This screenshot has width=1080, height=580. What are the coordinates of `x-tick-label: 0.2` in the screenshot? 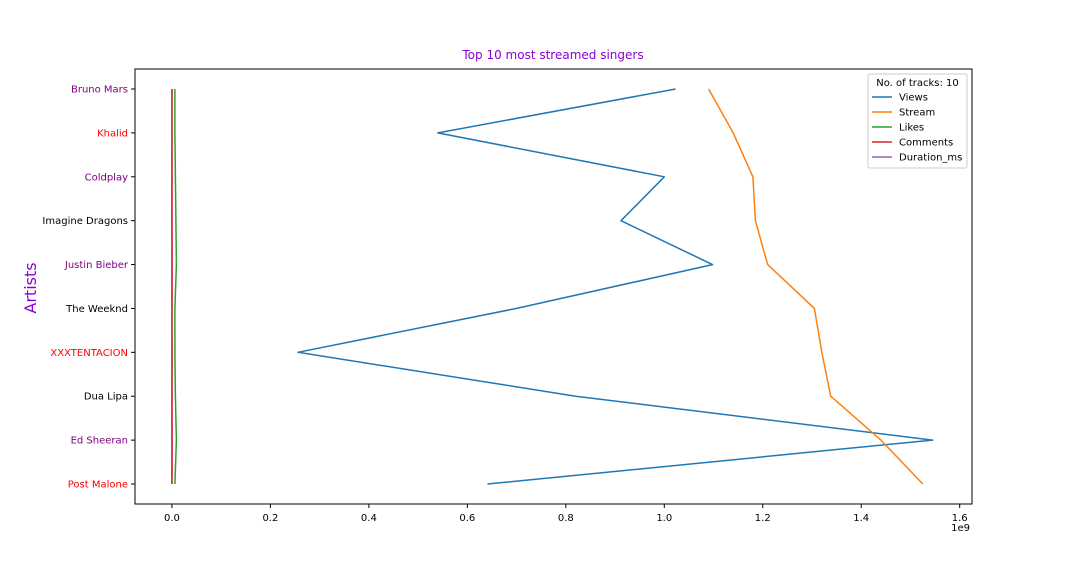 It's located at (270, 518).